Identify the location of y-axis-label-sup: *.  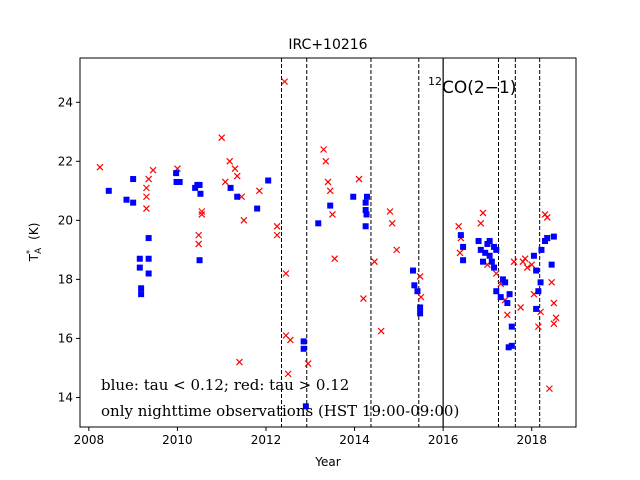
(29, 252).